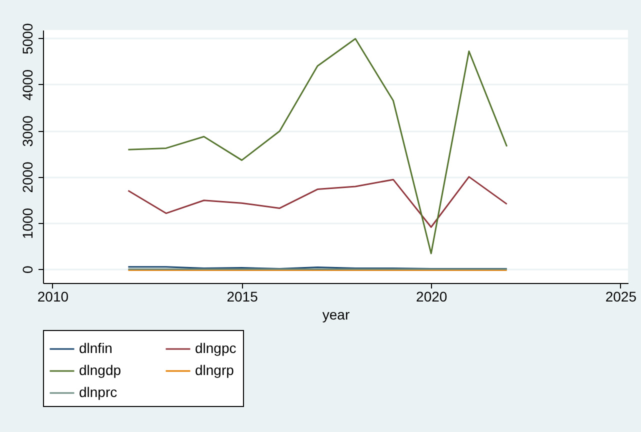 The width and height of the screenshot is (641, 432). I want to click on y-tick-label: 2000, so click(28, 177).